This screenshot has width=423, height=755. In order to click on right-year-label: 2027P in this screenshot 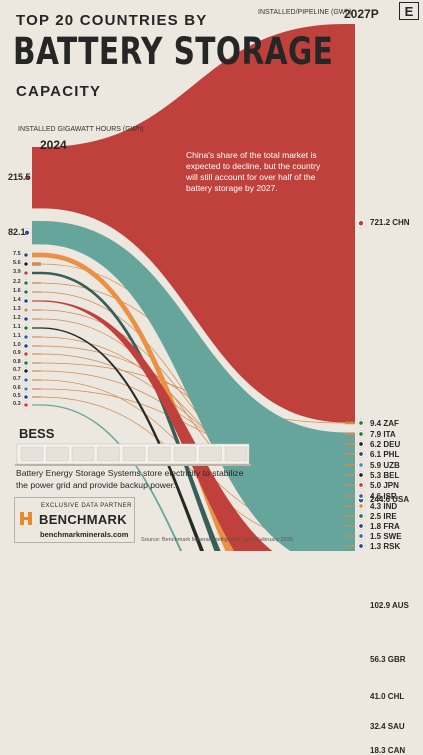, I will do `click(361, 14)`.